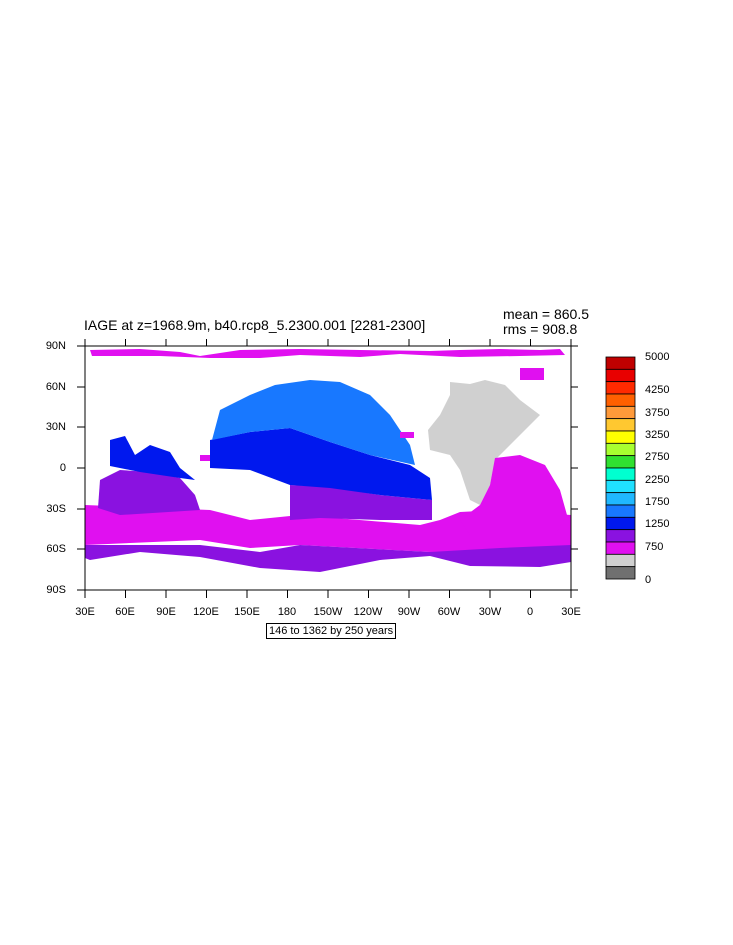  I want to click on colorbar, so click(620, 468).